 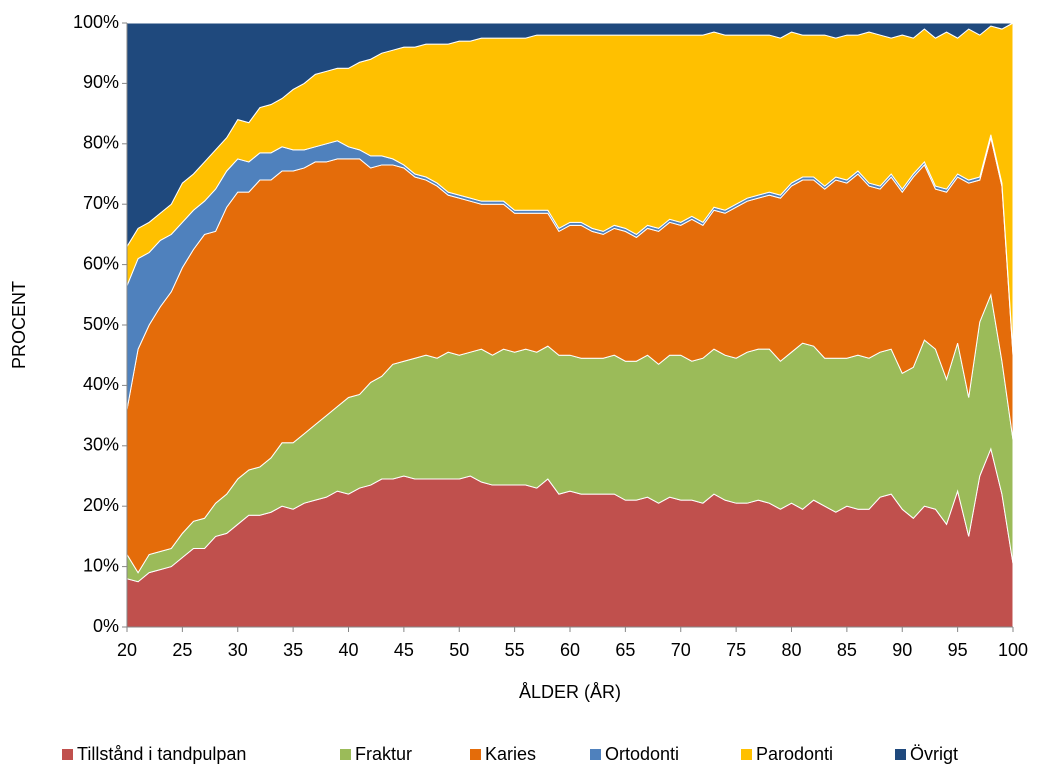 What do you see at coordinates (847, 650) in the screenshot?
I see `x-tick-label: 85` at bounding box center [847, 650].